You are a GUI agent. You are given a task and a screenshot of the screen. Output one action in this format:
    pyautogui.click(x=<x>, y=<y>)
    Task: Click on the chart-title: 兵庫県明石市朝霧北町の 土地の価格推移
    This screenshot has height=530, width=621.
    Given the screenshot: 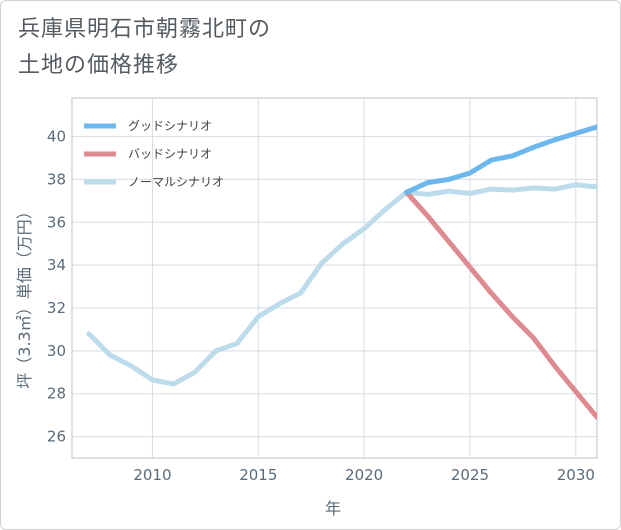 What is the action you would take?
    pyautogui.click(x=278, y=48)
    